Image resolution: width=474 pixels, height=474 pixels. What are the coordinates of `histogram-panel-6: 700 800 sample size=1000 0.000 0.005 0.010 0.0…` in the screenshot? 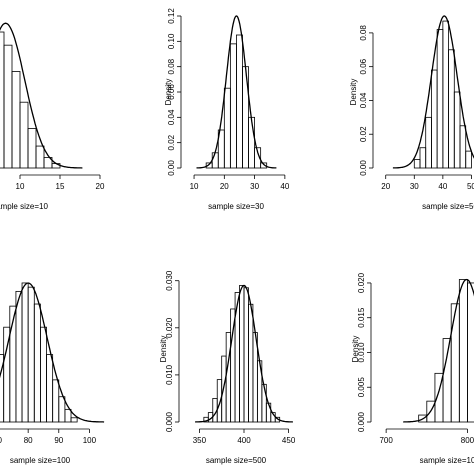 It's located at (412, 368).